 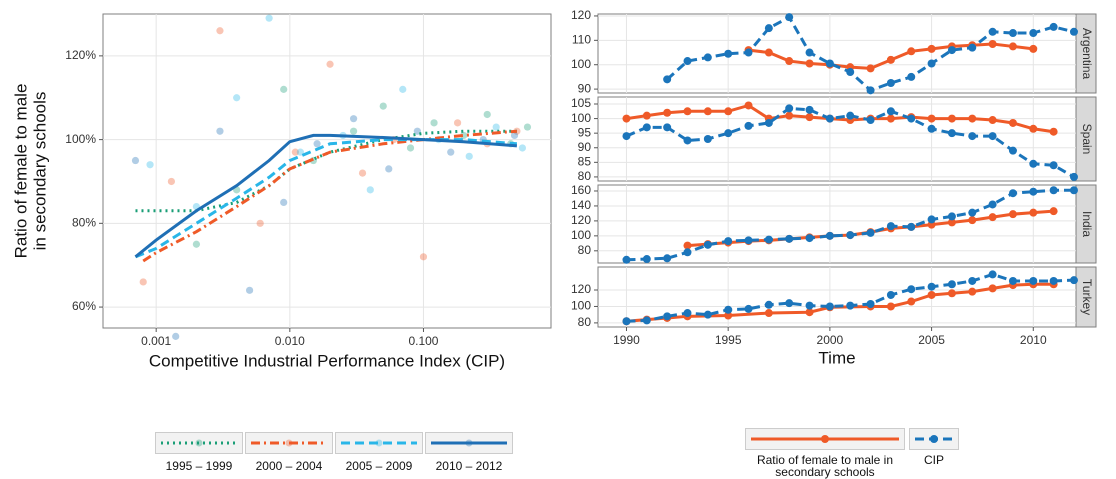 What do you see at coordinates (156, 341) in the screenshot?
I see `x-tick-label: 0.001` at bounding box center [156, 341].